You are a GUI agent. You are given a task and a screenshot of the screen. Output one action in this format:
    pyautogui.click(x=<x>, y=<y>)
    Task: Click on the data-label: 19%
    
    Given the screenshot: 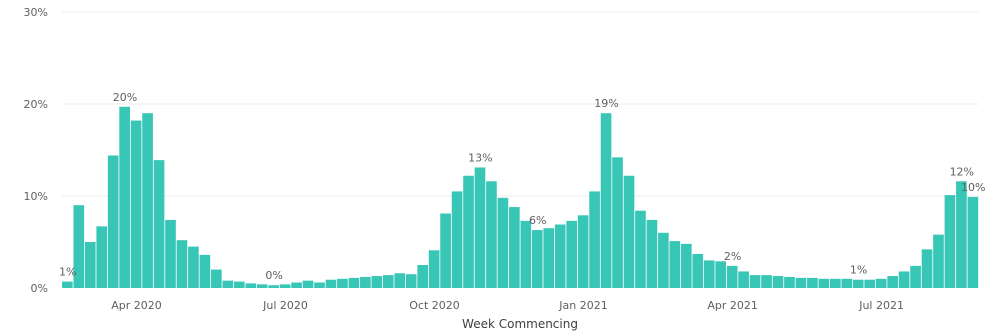 What is the action you would take?
    pyautogui.click(x=606, y=103)
    